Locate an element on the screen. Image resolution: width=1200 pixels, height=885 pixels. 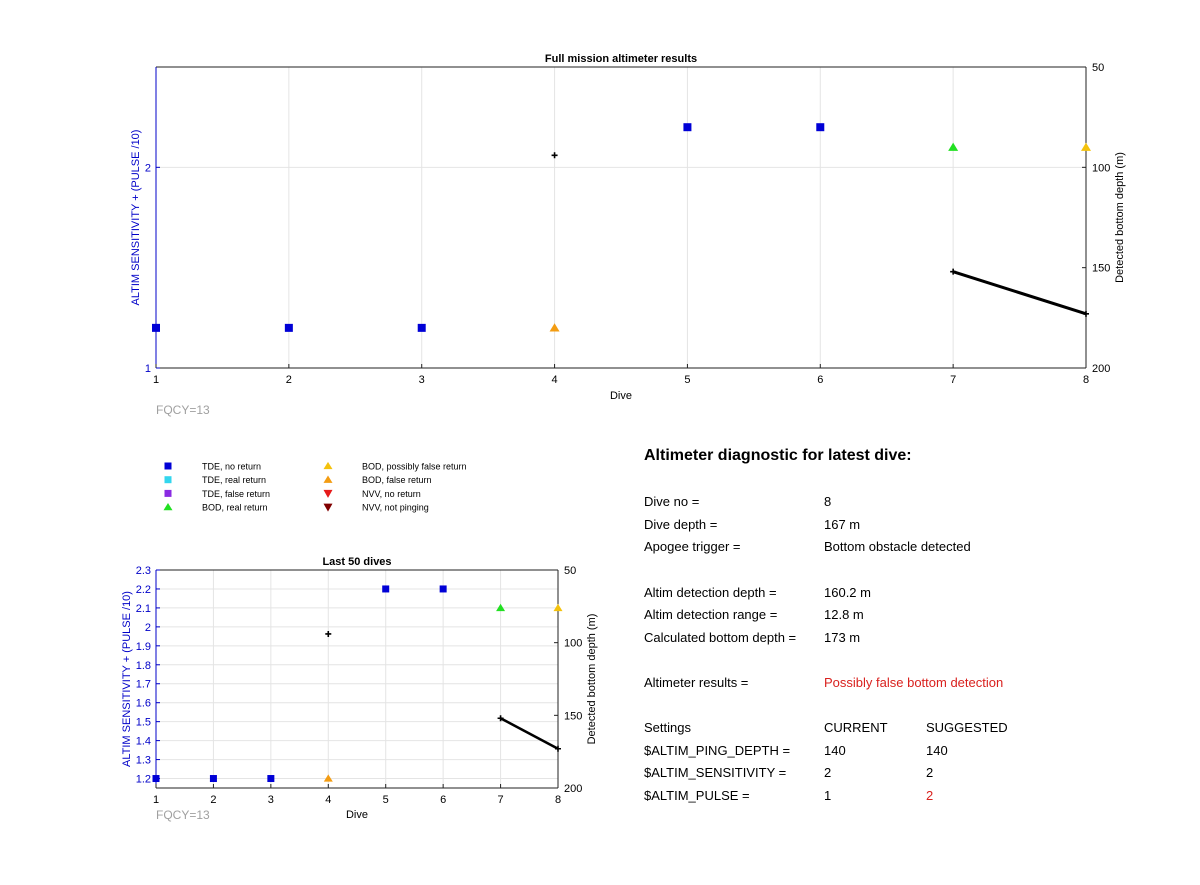
legend-label: TDE, false return is located at coordinates (236, 494).